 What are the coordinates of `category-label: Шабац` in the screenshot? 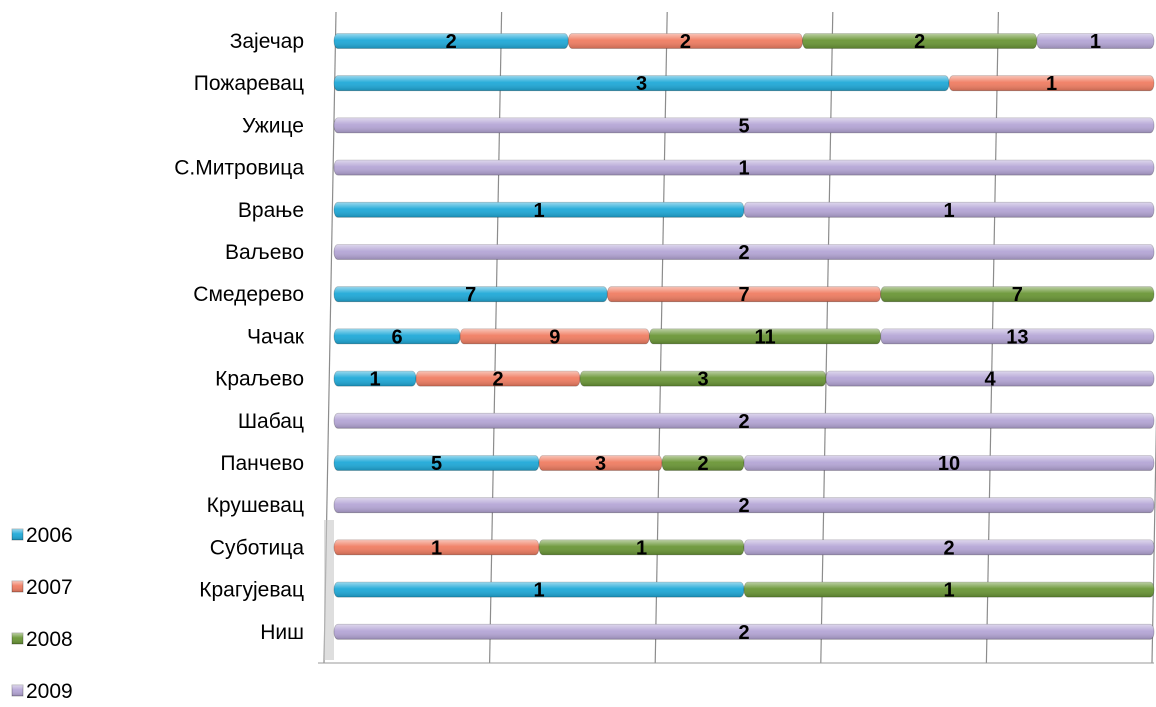 It's located at (271, 421).